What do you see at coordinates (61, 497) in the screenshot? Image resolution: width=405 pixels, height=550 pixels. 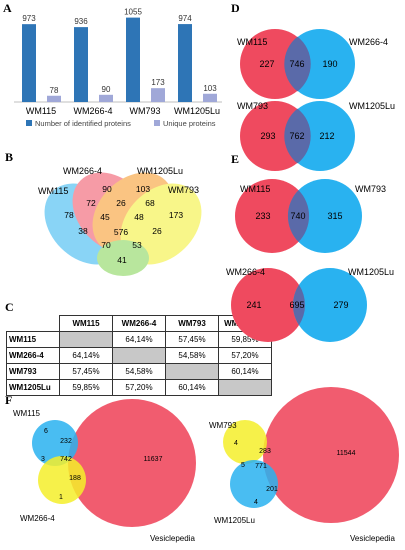 I see `venn-f1-value: 1` at bounding box center [61, 497].